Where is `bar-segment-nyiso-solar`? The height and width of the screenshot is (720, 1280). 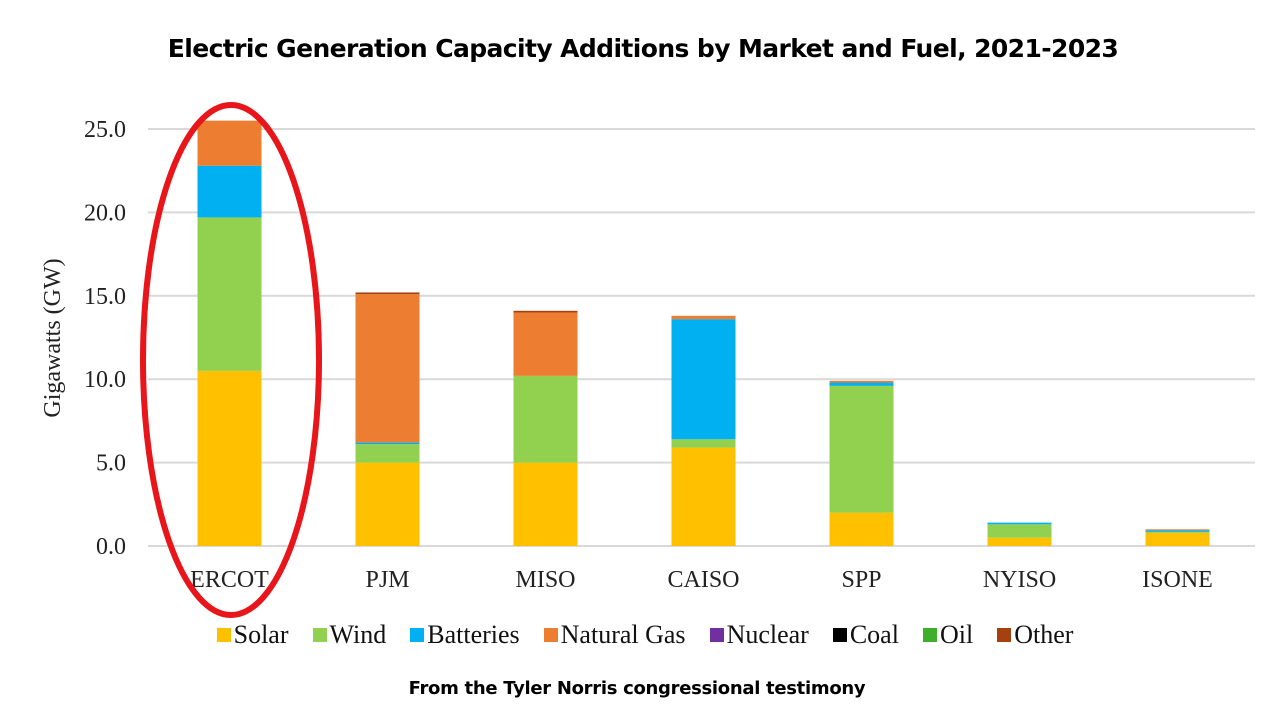 bar-segment-nyiso-solar is located at coordinates (1019, 541).